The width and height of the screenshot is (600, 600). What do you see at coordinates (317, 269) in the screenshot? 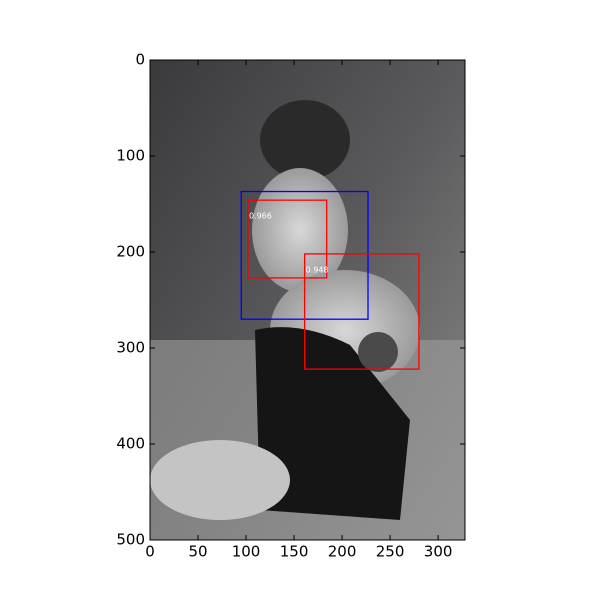
I see `detection-score: 0.948` at bounding box center [317, 269].